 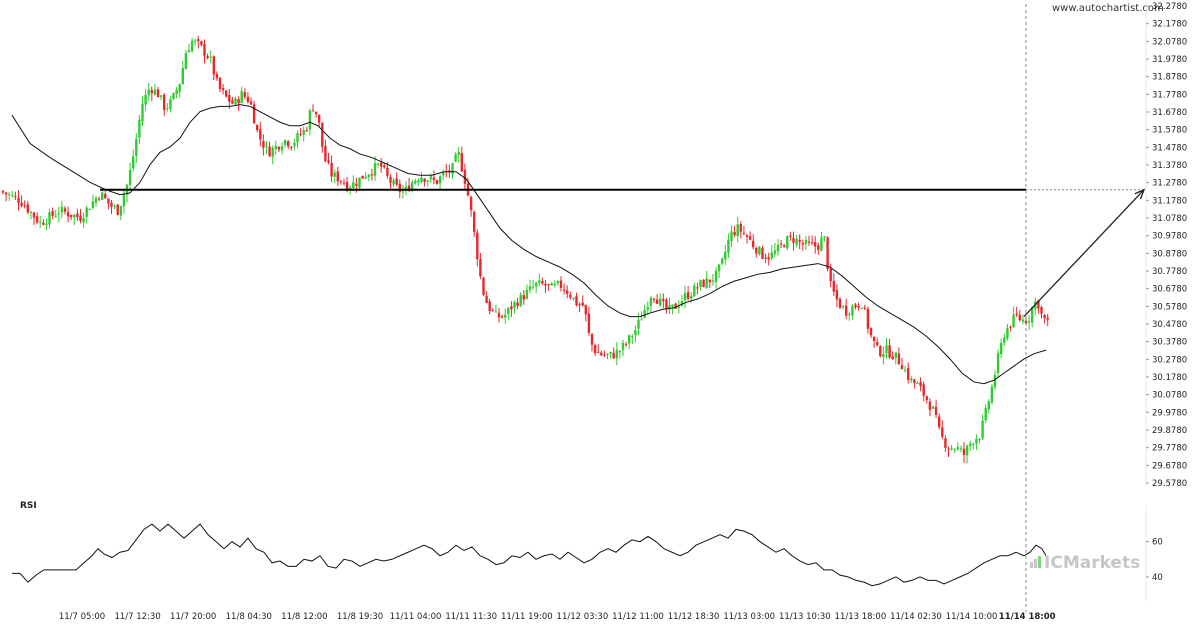 What do you see at coordinates (805, 617) in the screenshot?
I see `x-tick-label: 11/13 10:30` at bounding box center [805, 617].